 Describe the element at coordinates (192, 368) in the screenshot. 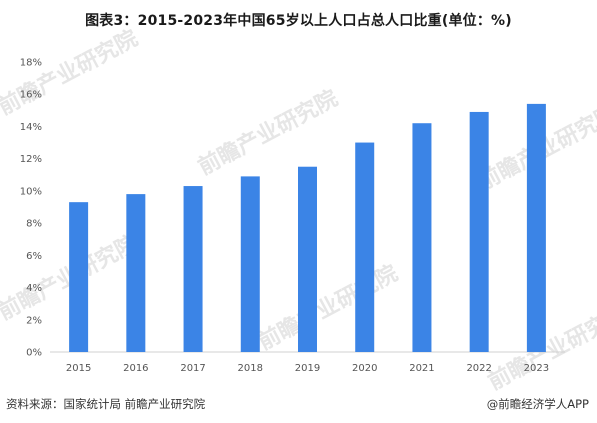

I see `x-tick-label: 2017` at that location.